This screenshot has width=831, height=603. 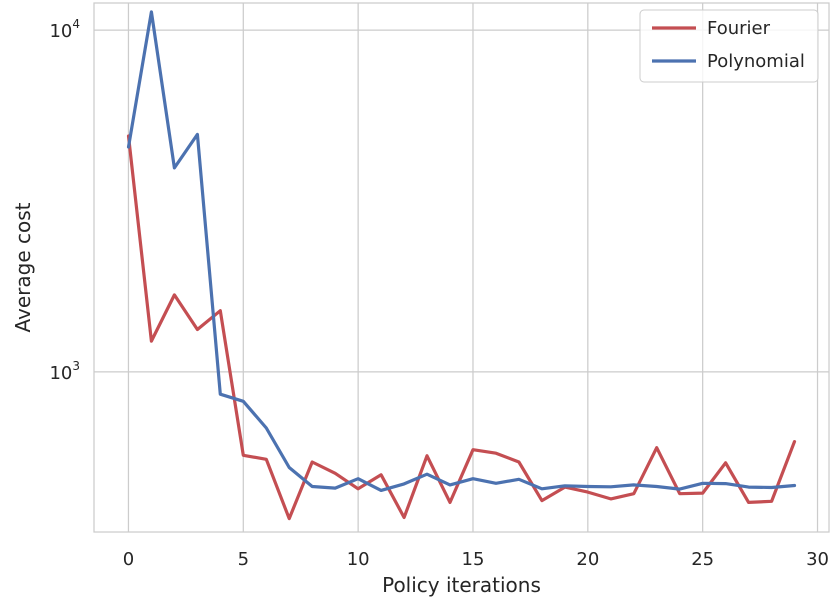 What do you see at coordinates (739, 28) in the screenshot?
I see `legend-label-fourier: Fourier` at bounding box center [739, 28].